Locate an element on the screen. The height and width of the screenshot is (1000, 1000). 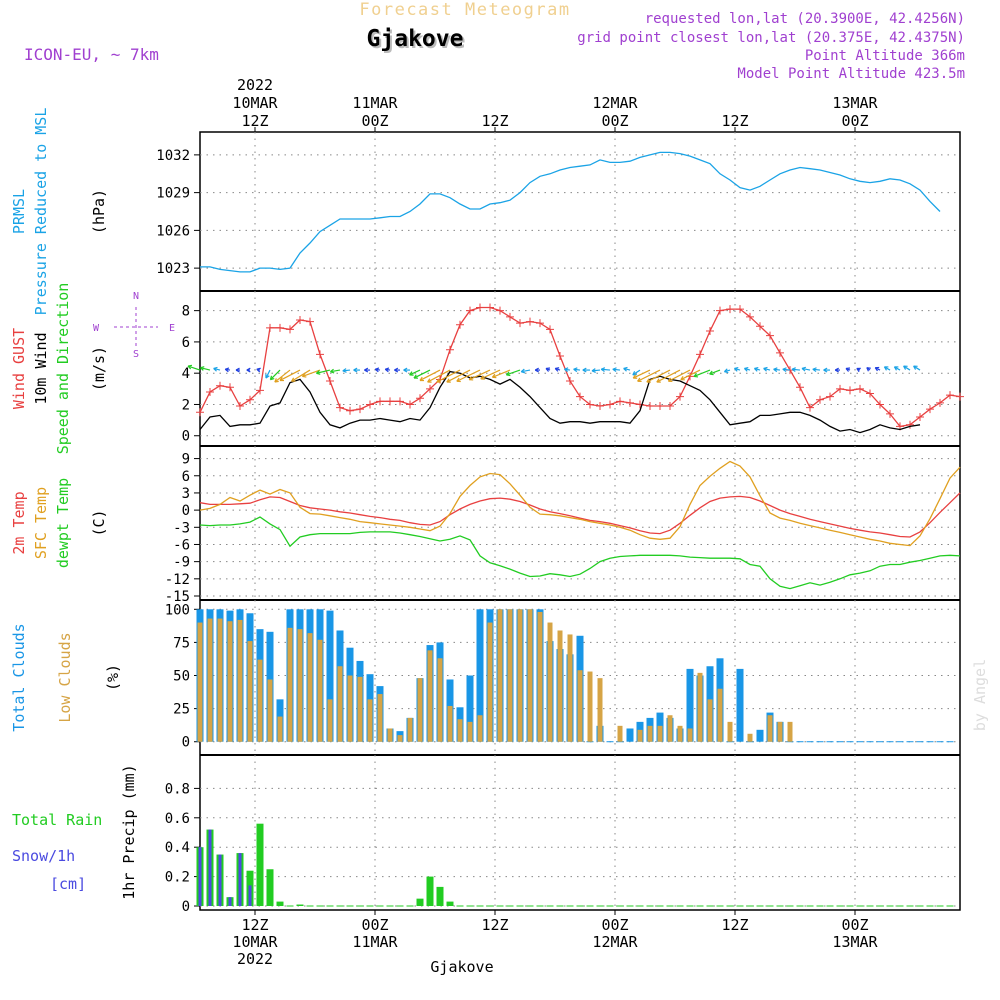
panel-label: (hPa) is located at coordinates (99, 211).